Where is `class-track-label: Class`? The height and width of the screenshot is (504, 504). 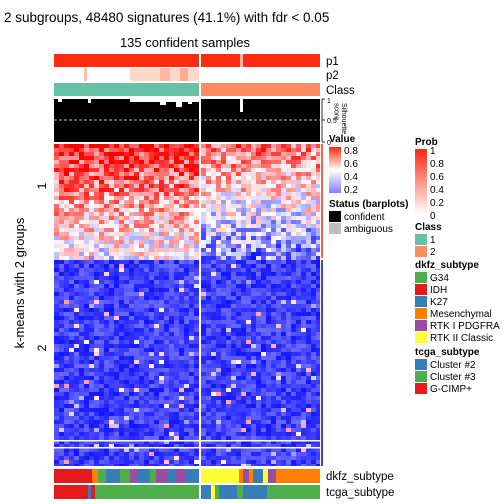 class-track-label: Class is located at coordinates (340, 91).